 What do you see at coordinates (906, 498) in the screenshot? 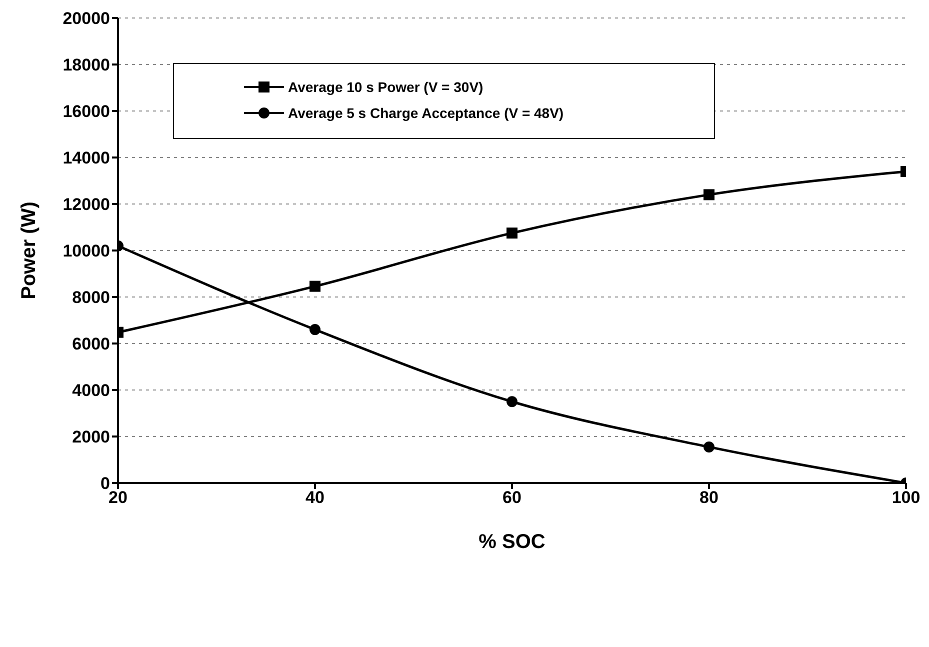
I see `x-tick-label: 100` at bounding box center [906, 498].